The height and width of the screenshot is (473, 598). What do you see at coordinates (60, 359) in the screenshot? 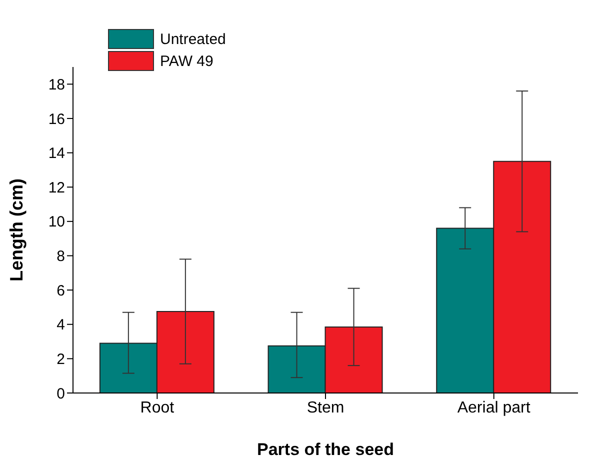
I see `y-tick-label: 2` at bounding box center [60, 359].